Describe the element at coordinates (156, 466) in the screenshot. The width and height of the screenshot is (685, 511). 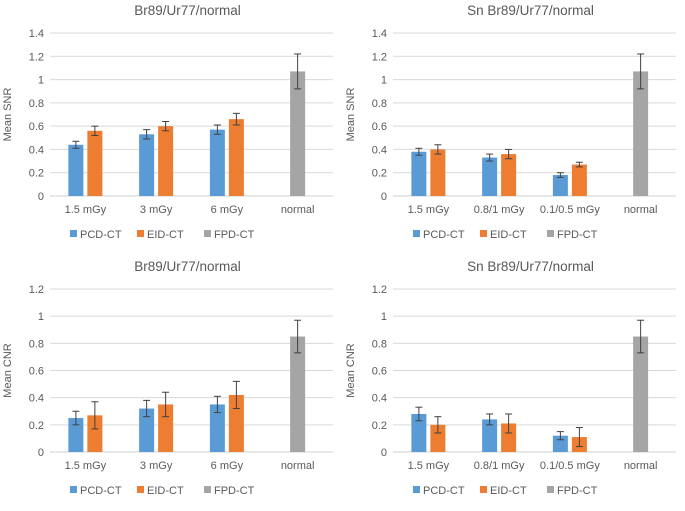
I see `category-label: 3 mGy` at that location.